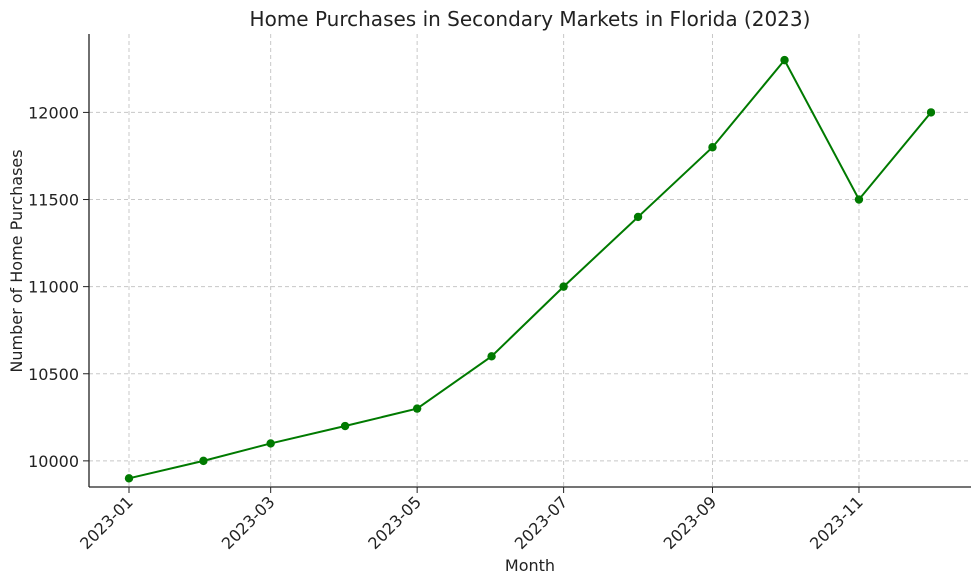 This screenshot has height=587, width=980. I want to click on y-tick-label: 12000, so click(53, 112).